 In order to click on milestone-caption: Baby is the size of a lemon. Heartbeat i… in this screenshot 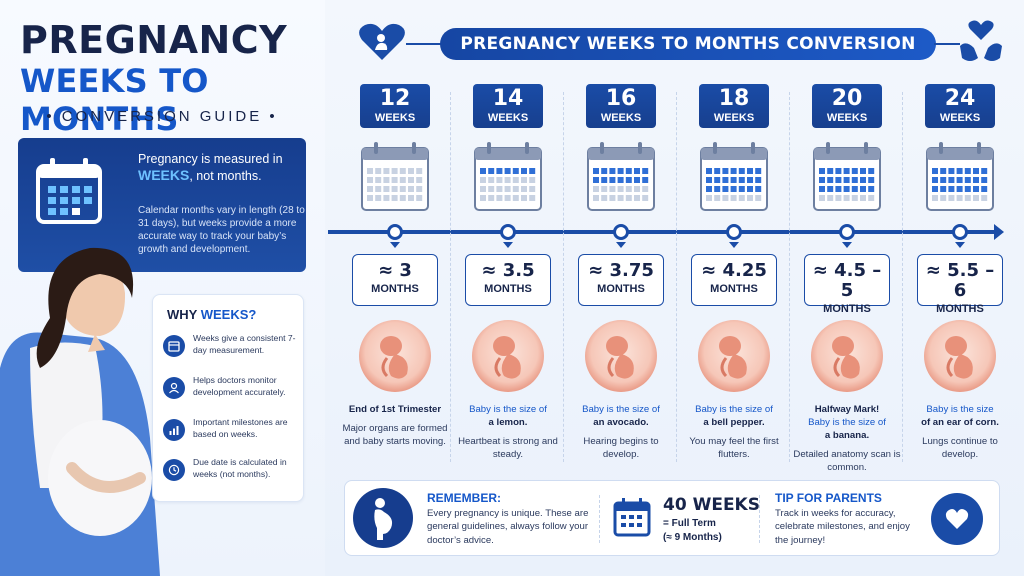, I will do `click(508, 433)`.